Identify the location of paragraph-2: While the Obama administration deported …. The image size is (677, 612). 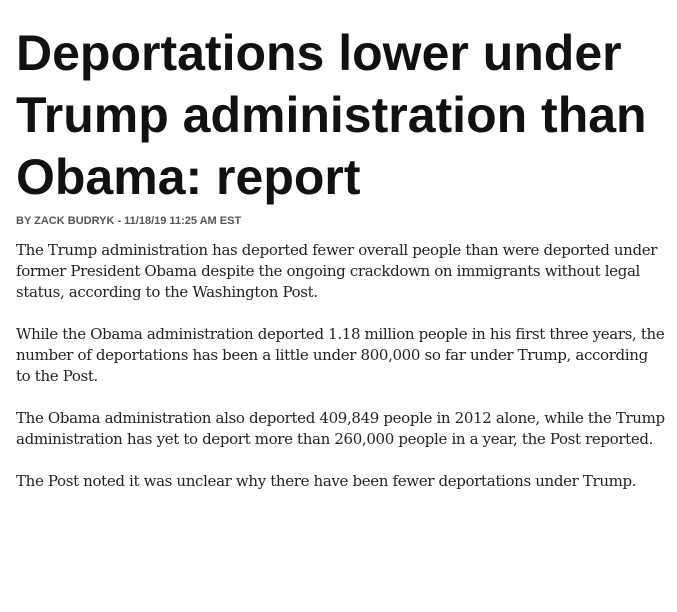
(340, 355).